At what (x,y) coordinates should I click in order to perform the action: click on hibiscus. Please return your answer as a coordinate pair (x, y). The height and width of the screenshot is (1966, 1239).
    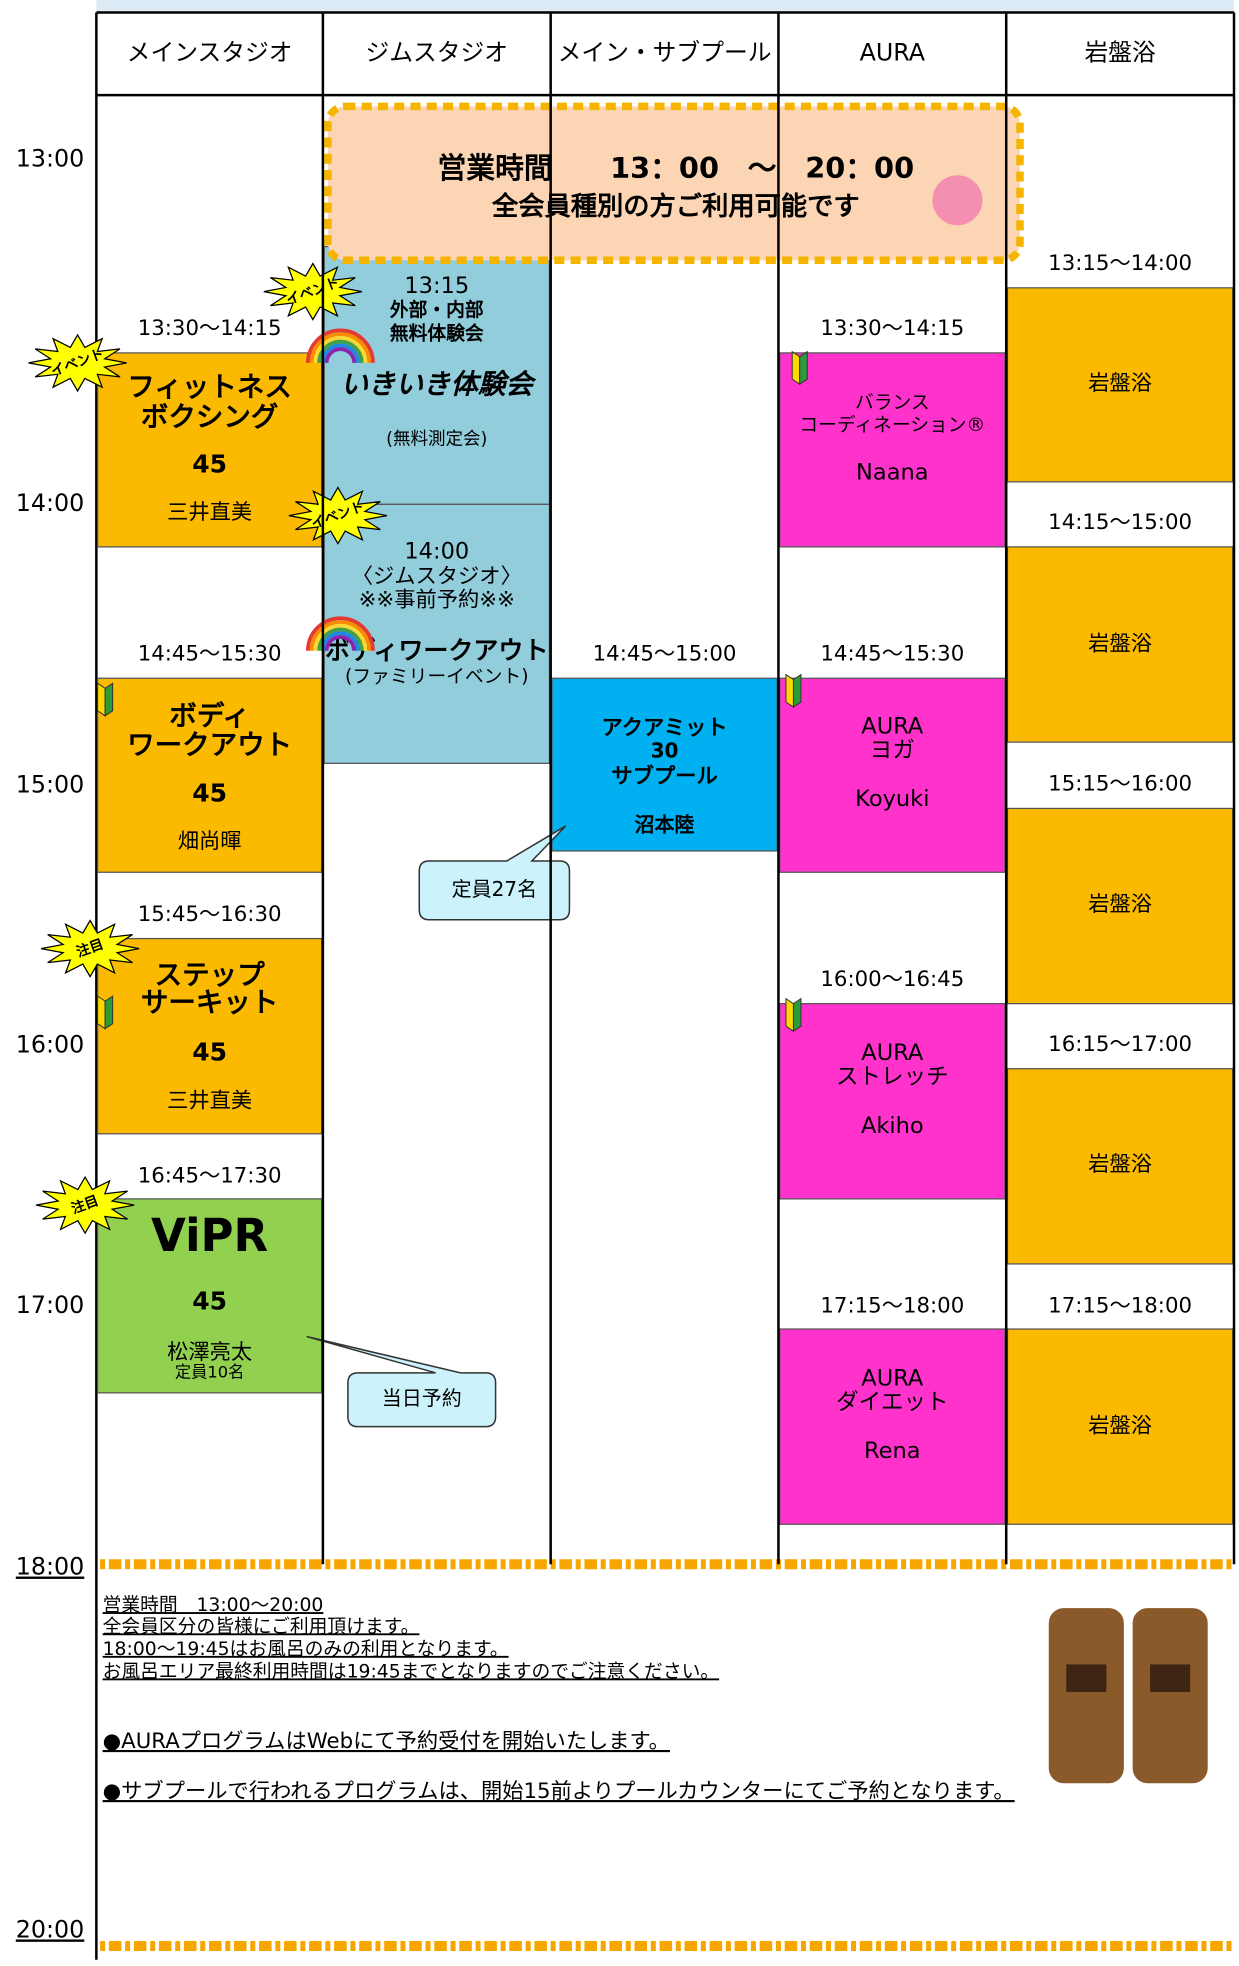
    Looking at the image, I should click on (957, 200).